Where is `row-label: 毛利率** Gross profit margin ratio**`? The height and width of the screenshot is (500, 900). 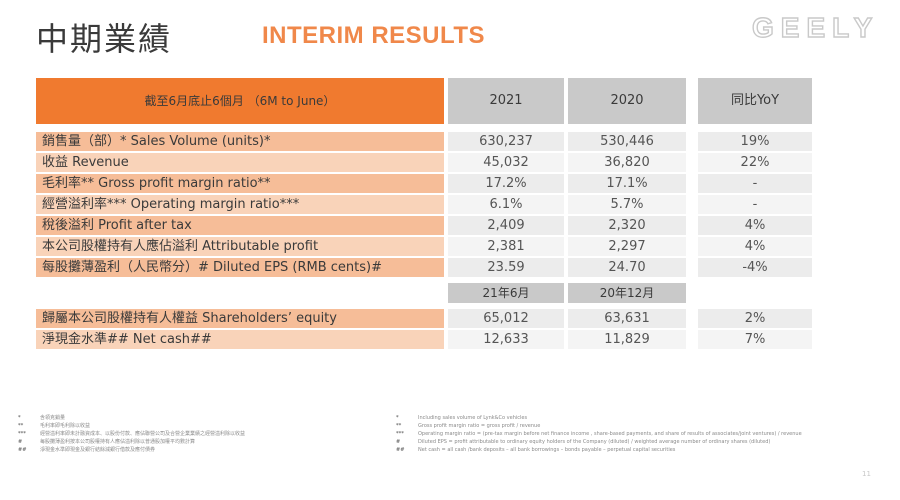
row-label: 毛利率** Gross profit margin ratio** is located at coordinates (240, 183).